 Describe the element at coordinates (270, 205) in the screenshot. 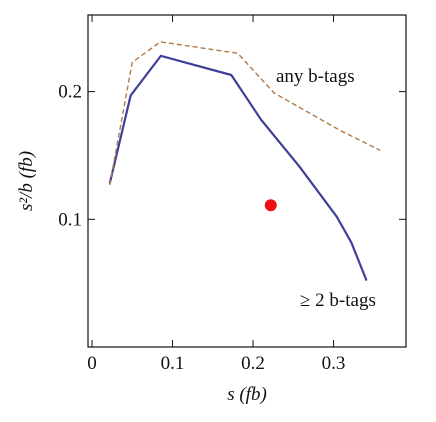

I see `point` at that location.